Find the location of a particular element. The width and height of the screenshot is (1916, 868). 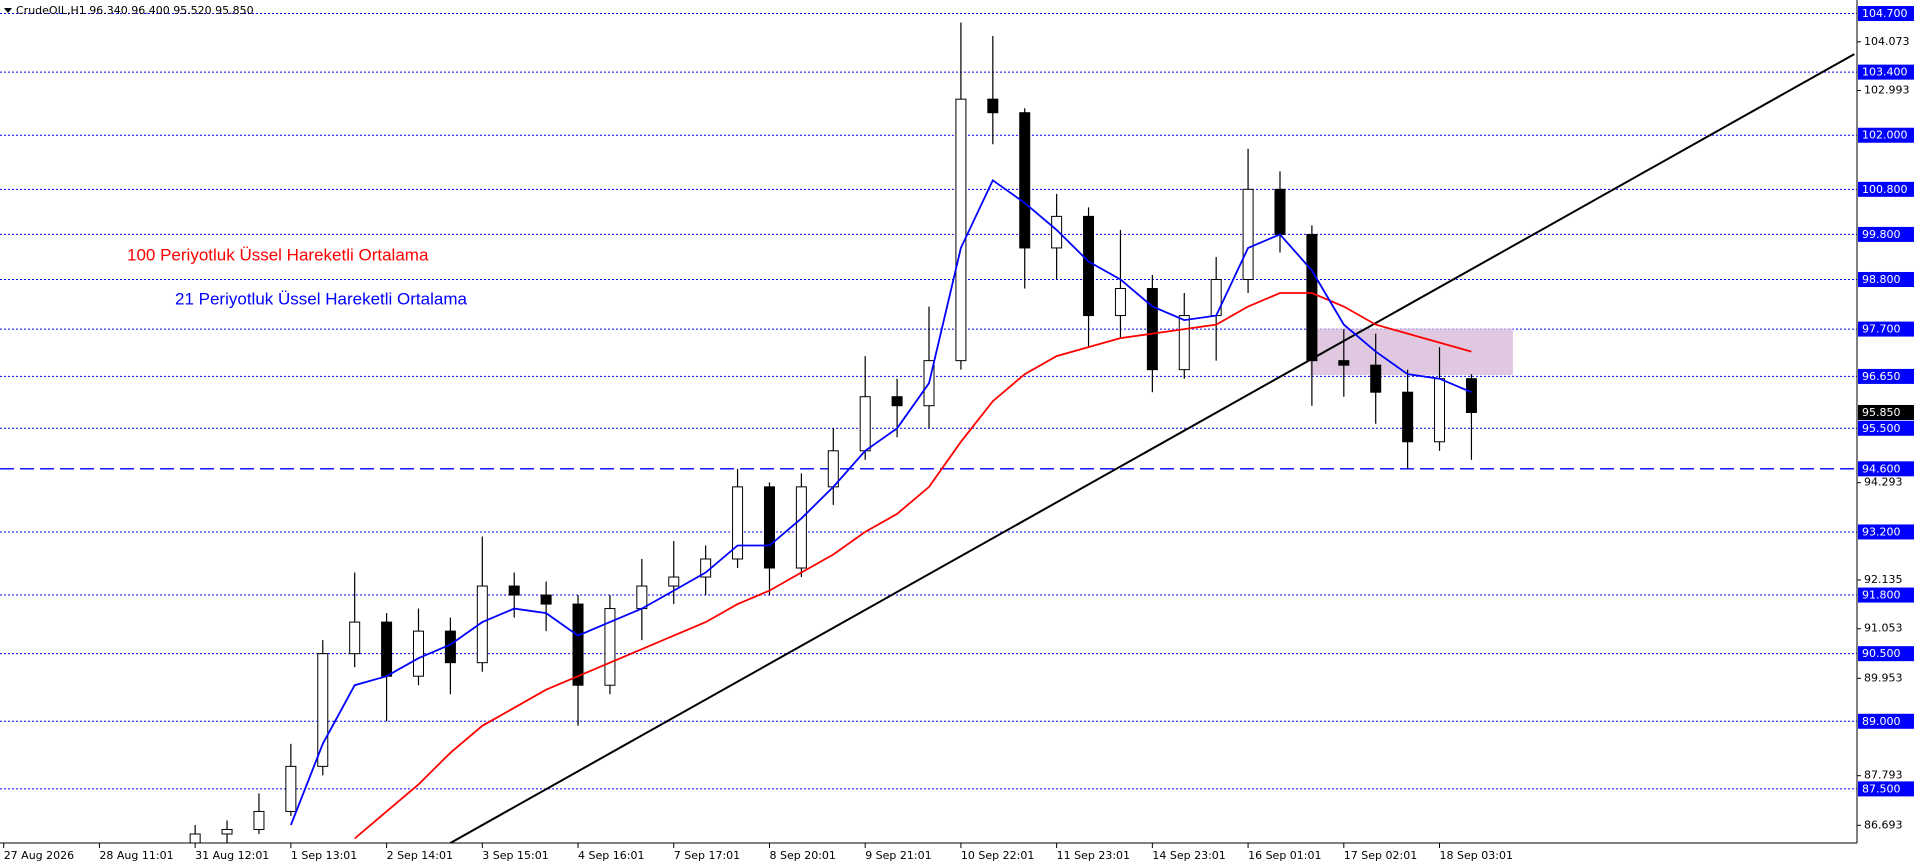

level-label: 90.500 is located at coordinates (1881, 653).